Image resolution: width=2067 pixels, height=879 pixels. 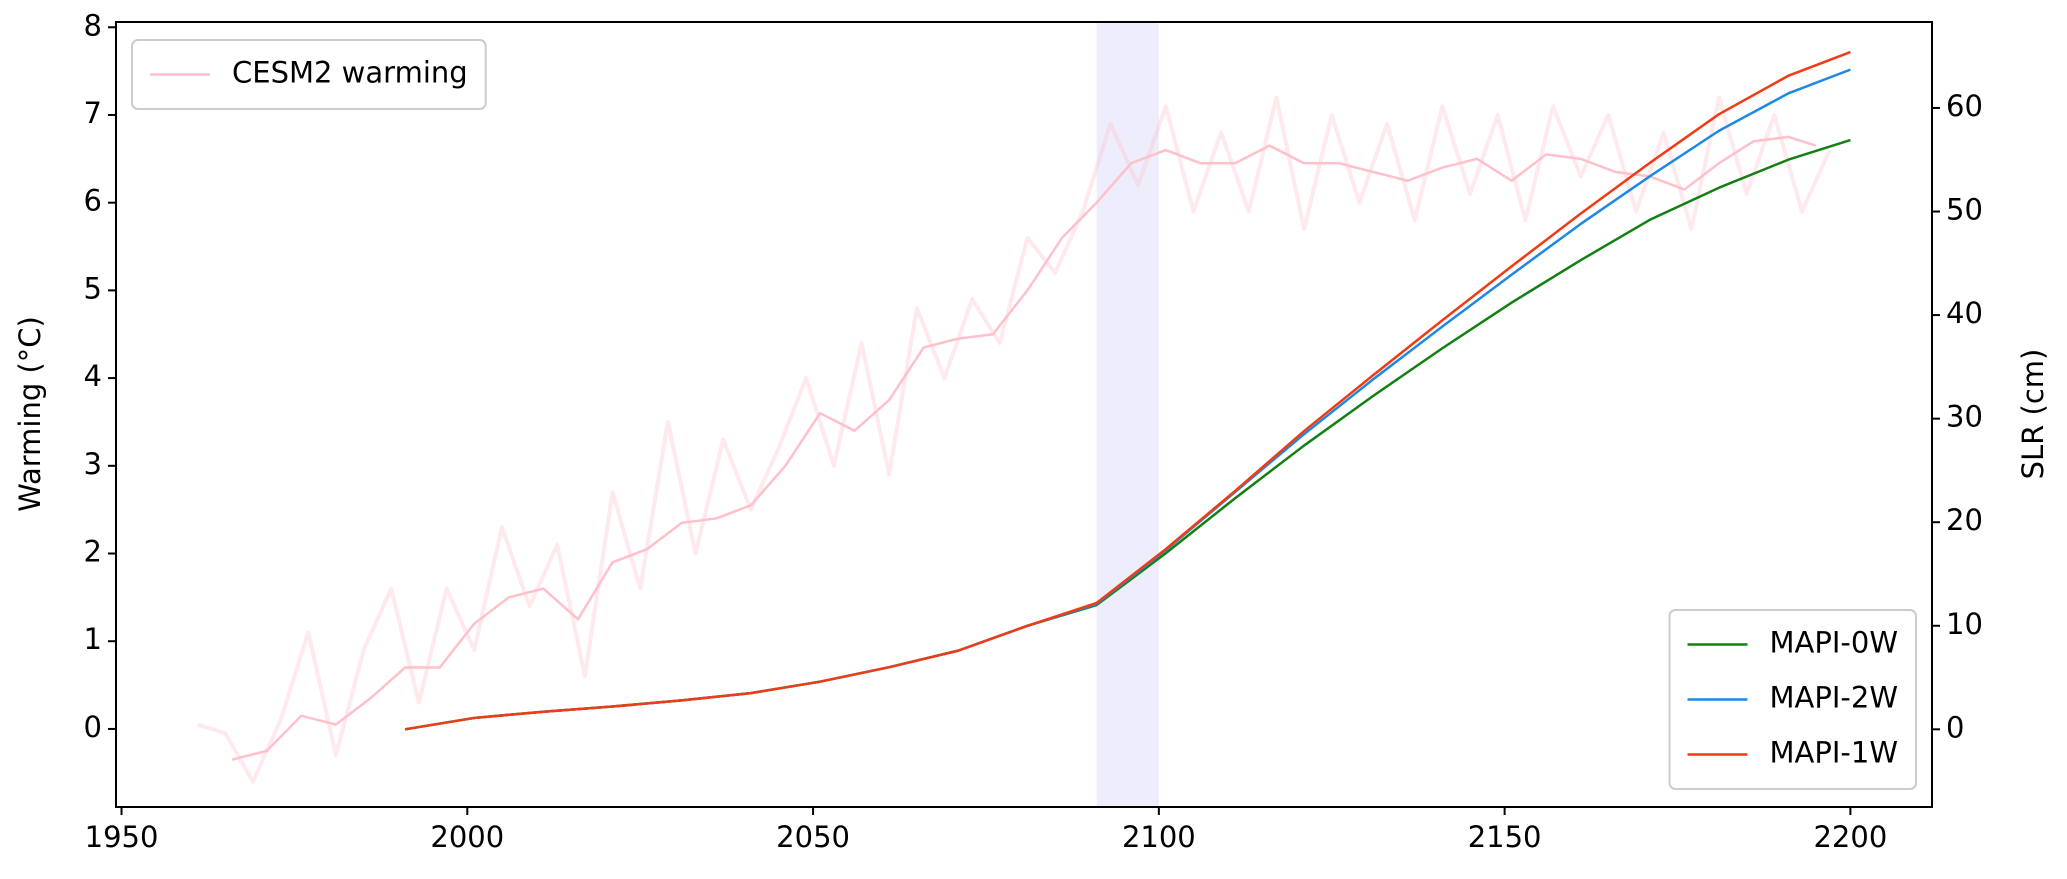 I want to click on y2-axis-label: SLR (cm), so click(x=2033, y=414).